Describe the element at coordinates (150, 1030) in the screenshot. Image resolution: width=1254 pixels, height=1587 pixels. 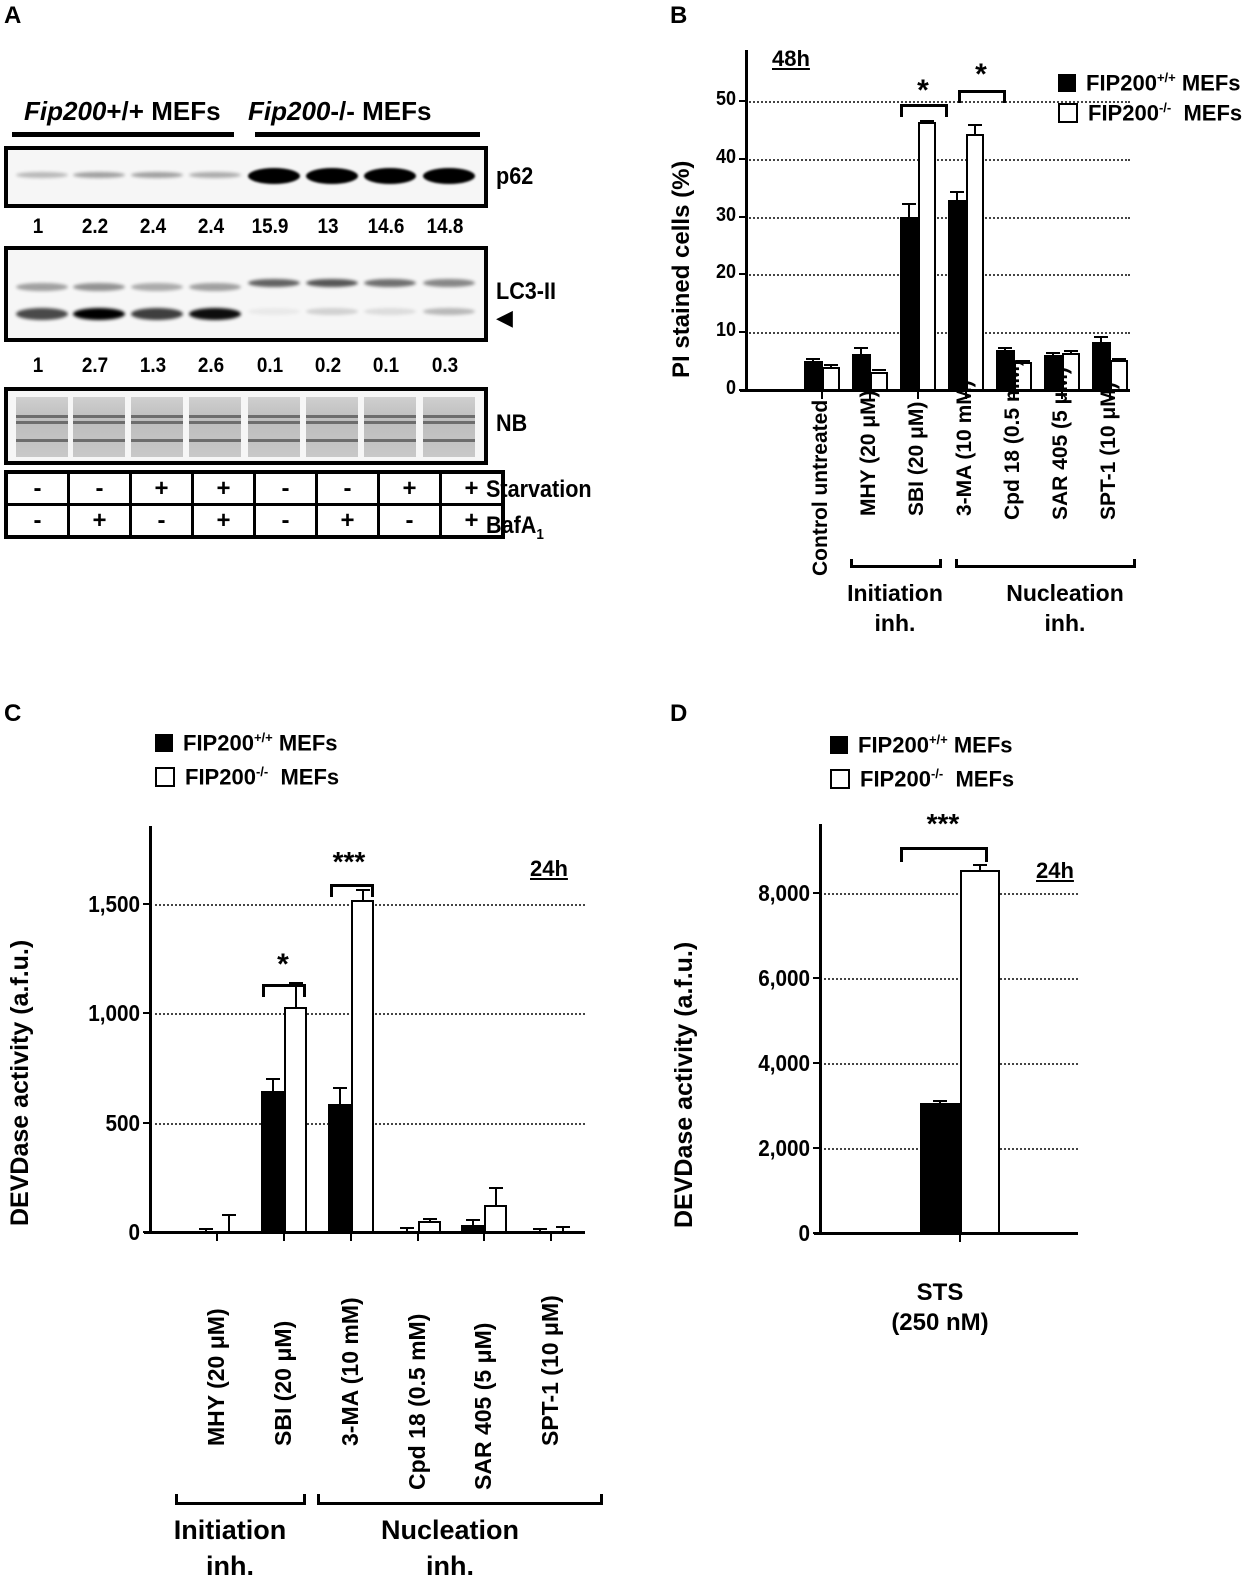
I see `y-axis` at that location.